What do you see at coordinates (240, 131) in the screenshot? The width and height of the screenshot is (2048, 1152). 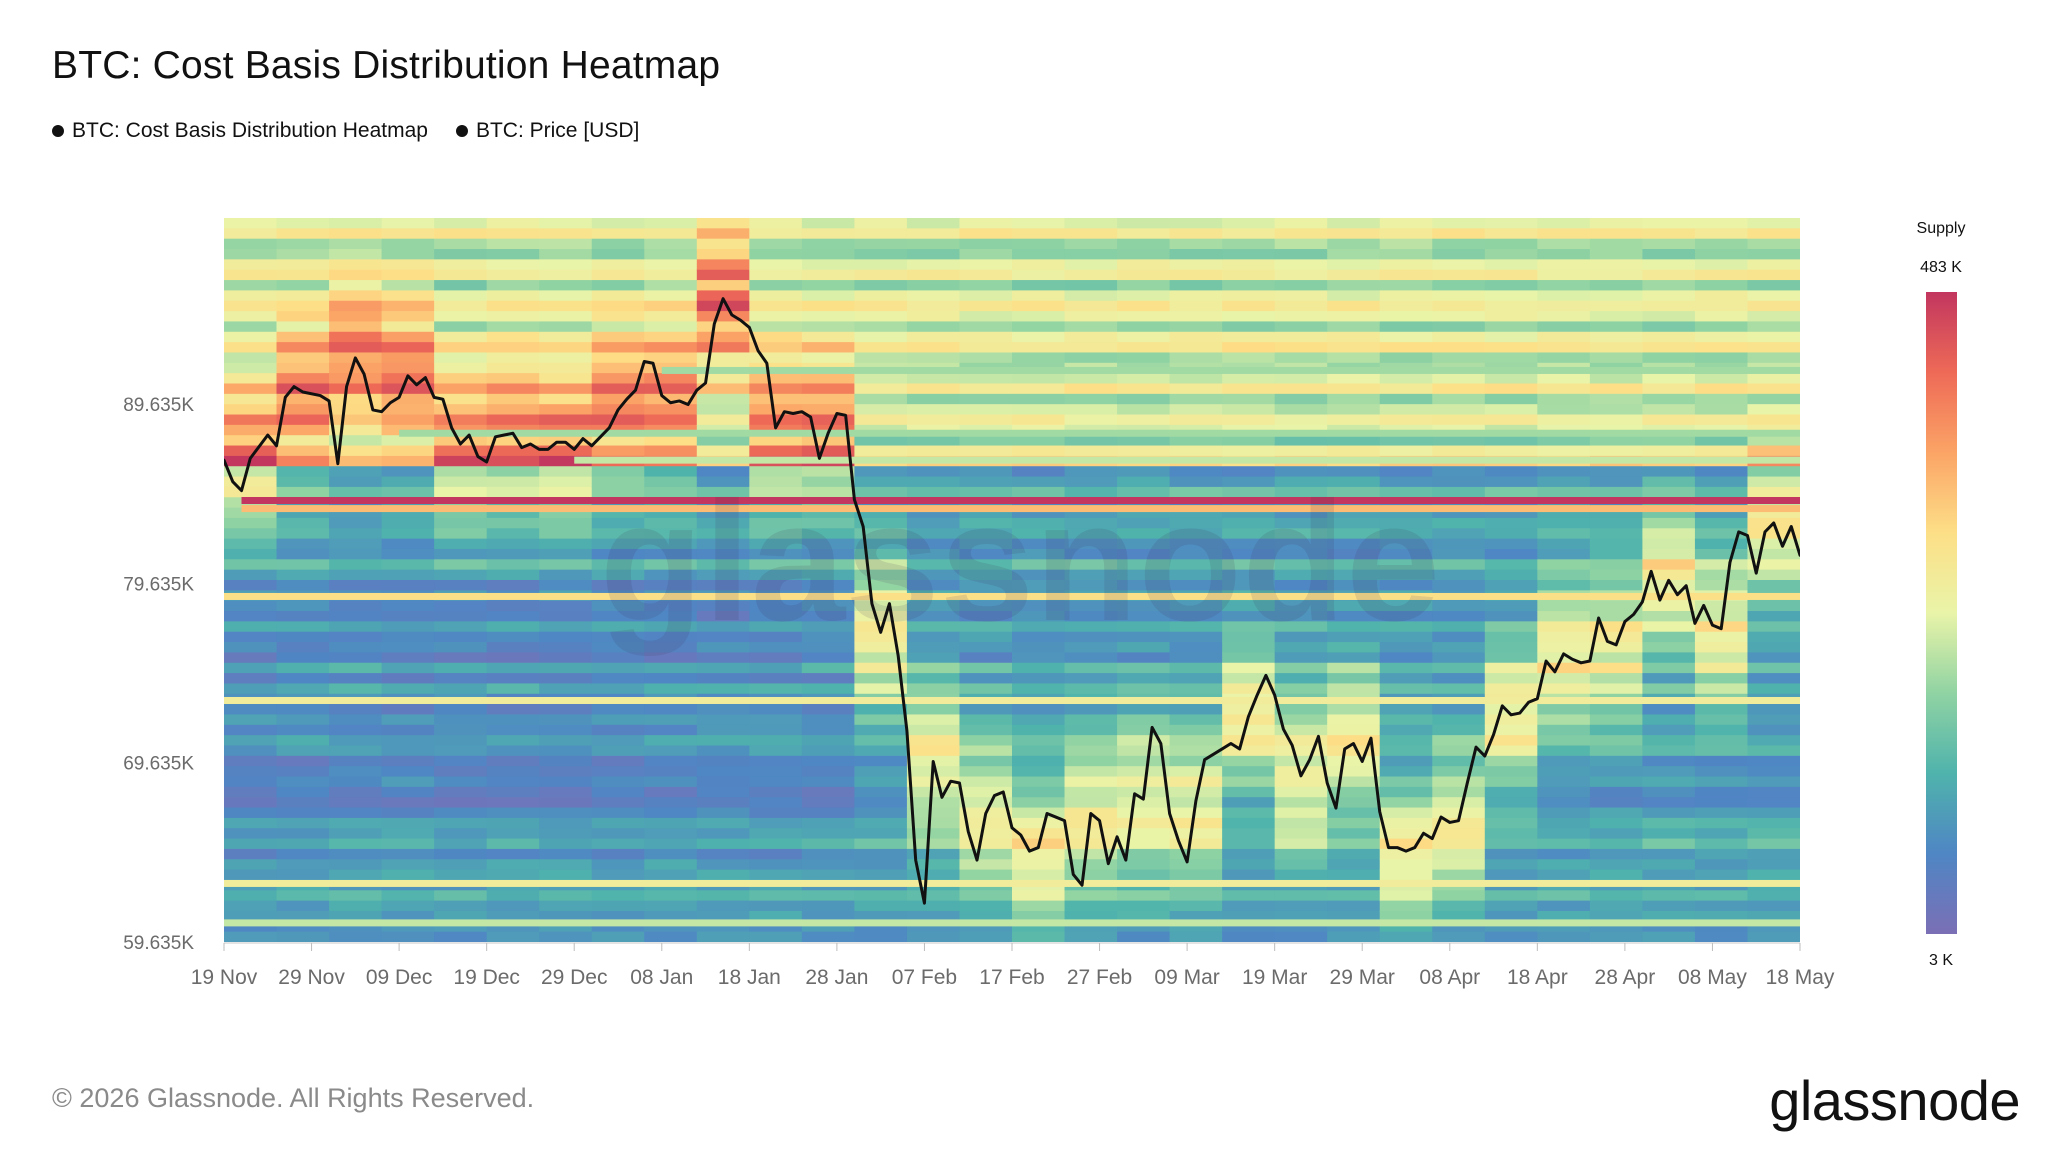 I see `legend-item-heatmap: BTC: Cost Basis Distribution Heatmap` at bounding box center [240, 131].